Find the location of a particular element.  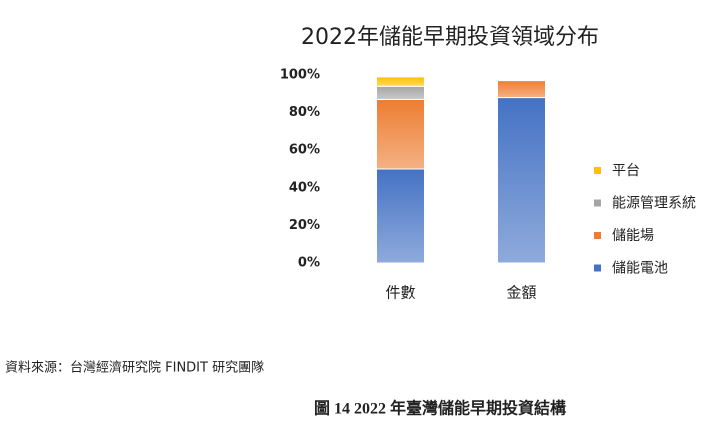

legend-label: 儲能電池 is located at coordinates (640, 269).